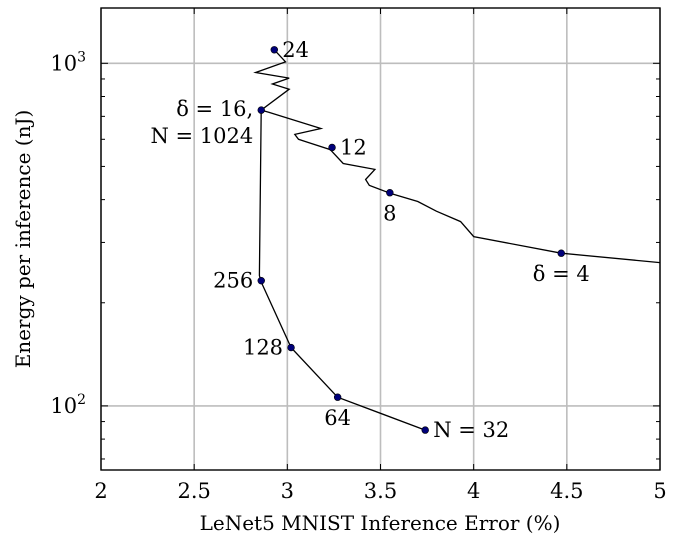 Image resolution: width=688 pixels, height=539 pixels. Describe the element at coordinates (353, 147) in the screenshot. I see `point-label: 12` at that location.